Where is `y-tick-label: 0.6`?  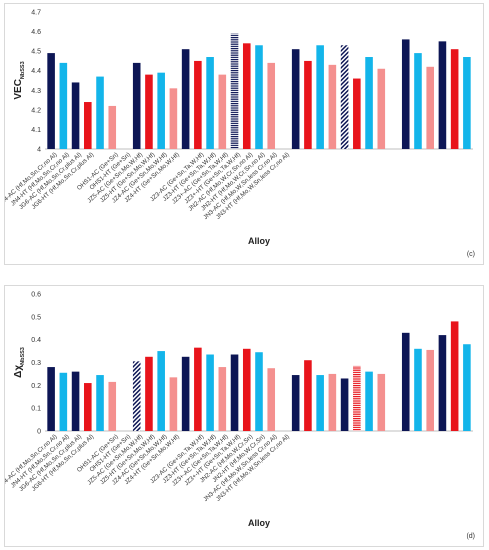 y-tick-label: 0.6 is located at coordinates (36, 295).